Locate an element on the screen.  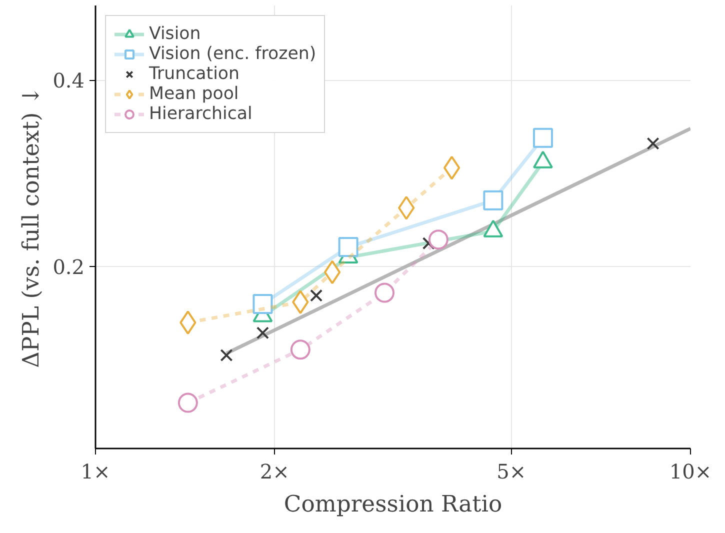
legend-label: Vision is located at coordinates (175, 34).